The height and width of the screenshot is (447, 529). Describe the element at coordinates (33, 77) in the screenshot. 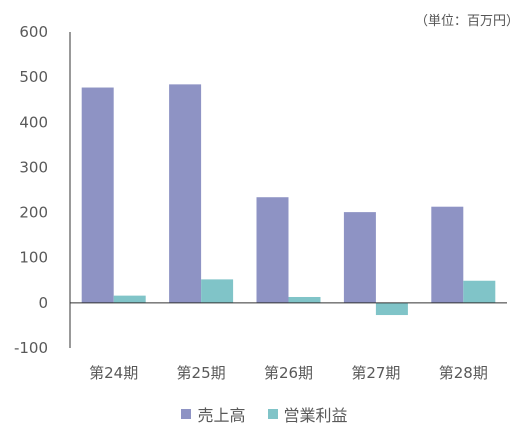

I see `y-tick-label: 500` at that location.